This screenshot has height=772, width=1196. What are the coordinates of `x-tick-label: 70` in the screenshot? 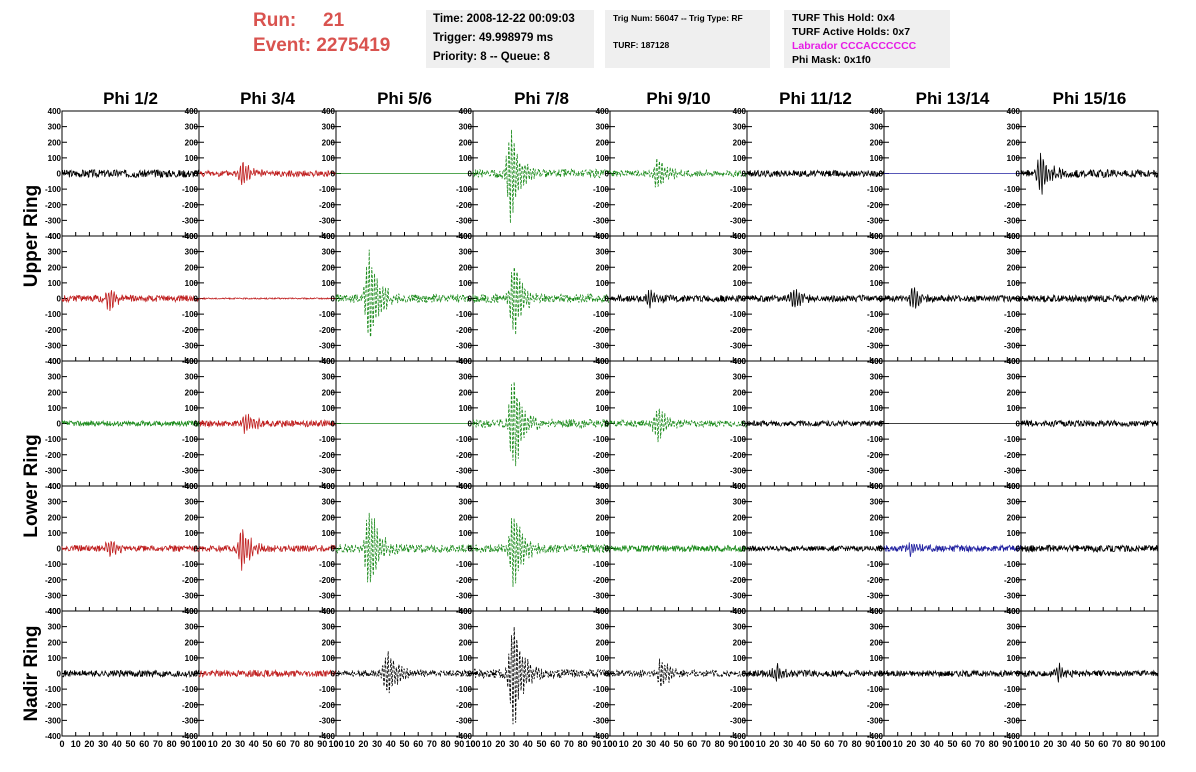 It's located at (158, 744).